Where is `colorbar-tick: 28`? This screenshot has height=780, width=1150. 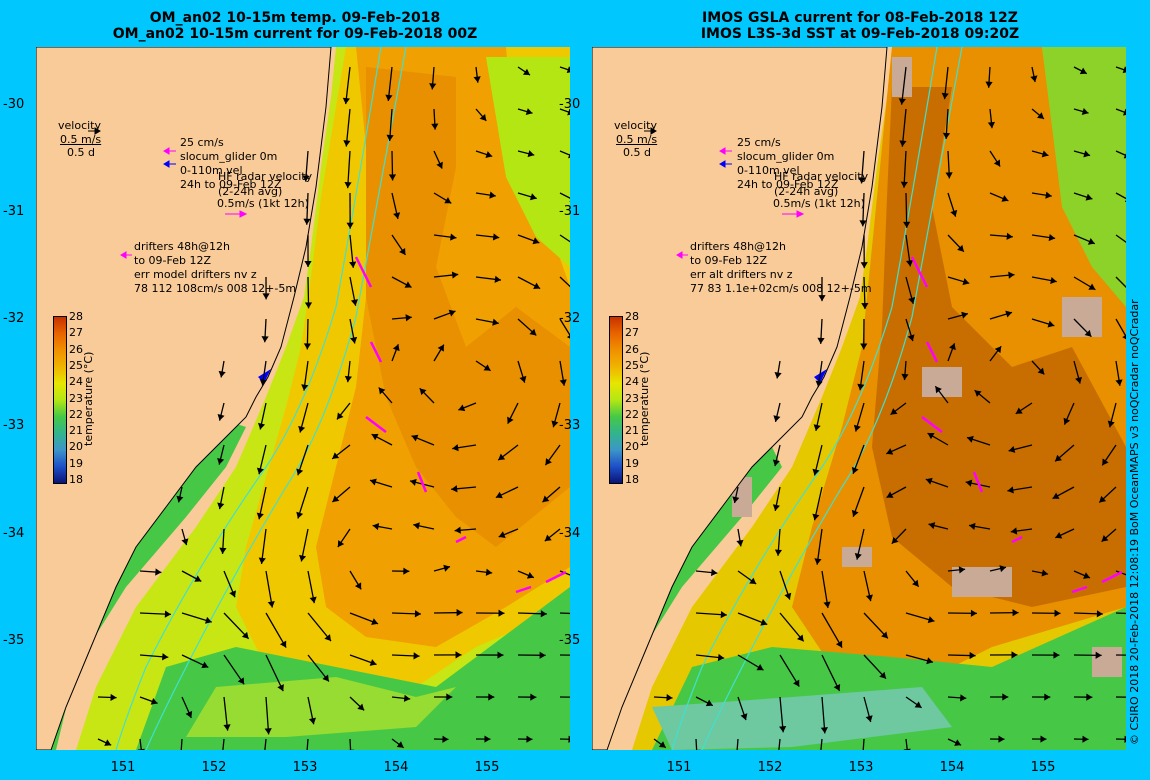 colorbar-tick: 28 is located at coordinates (76, 316).